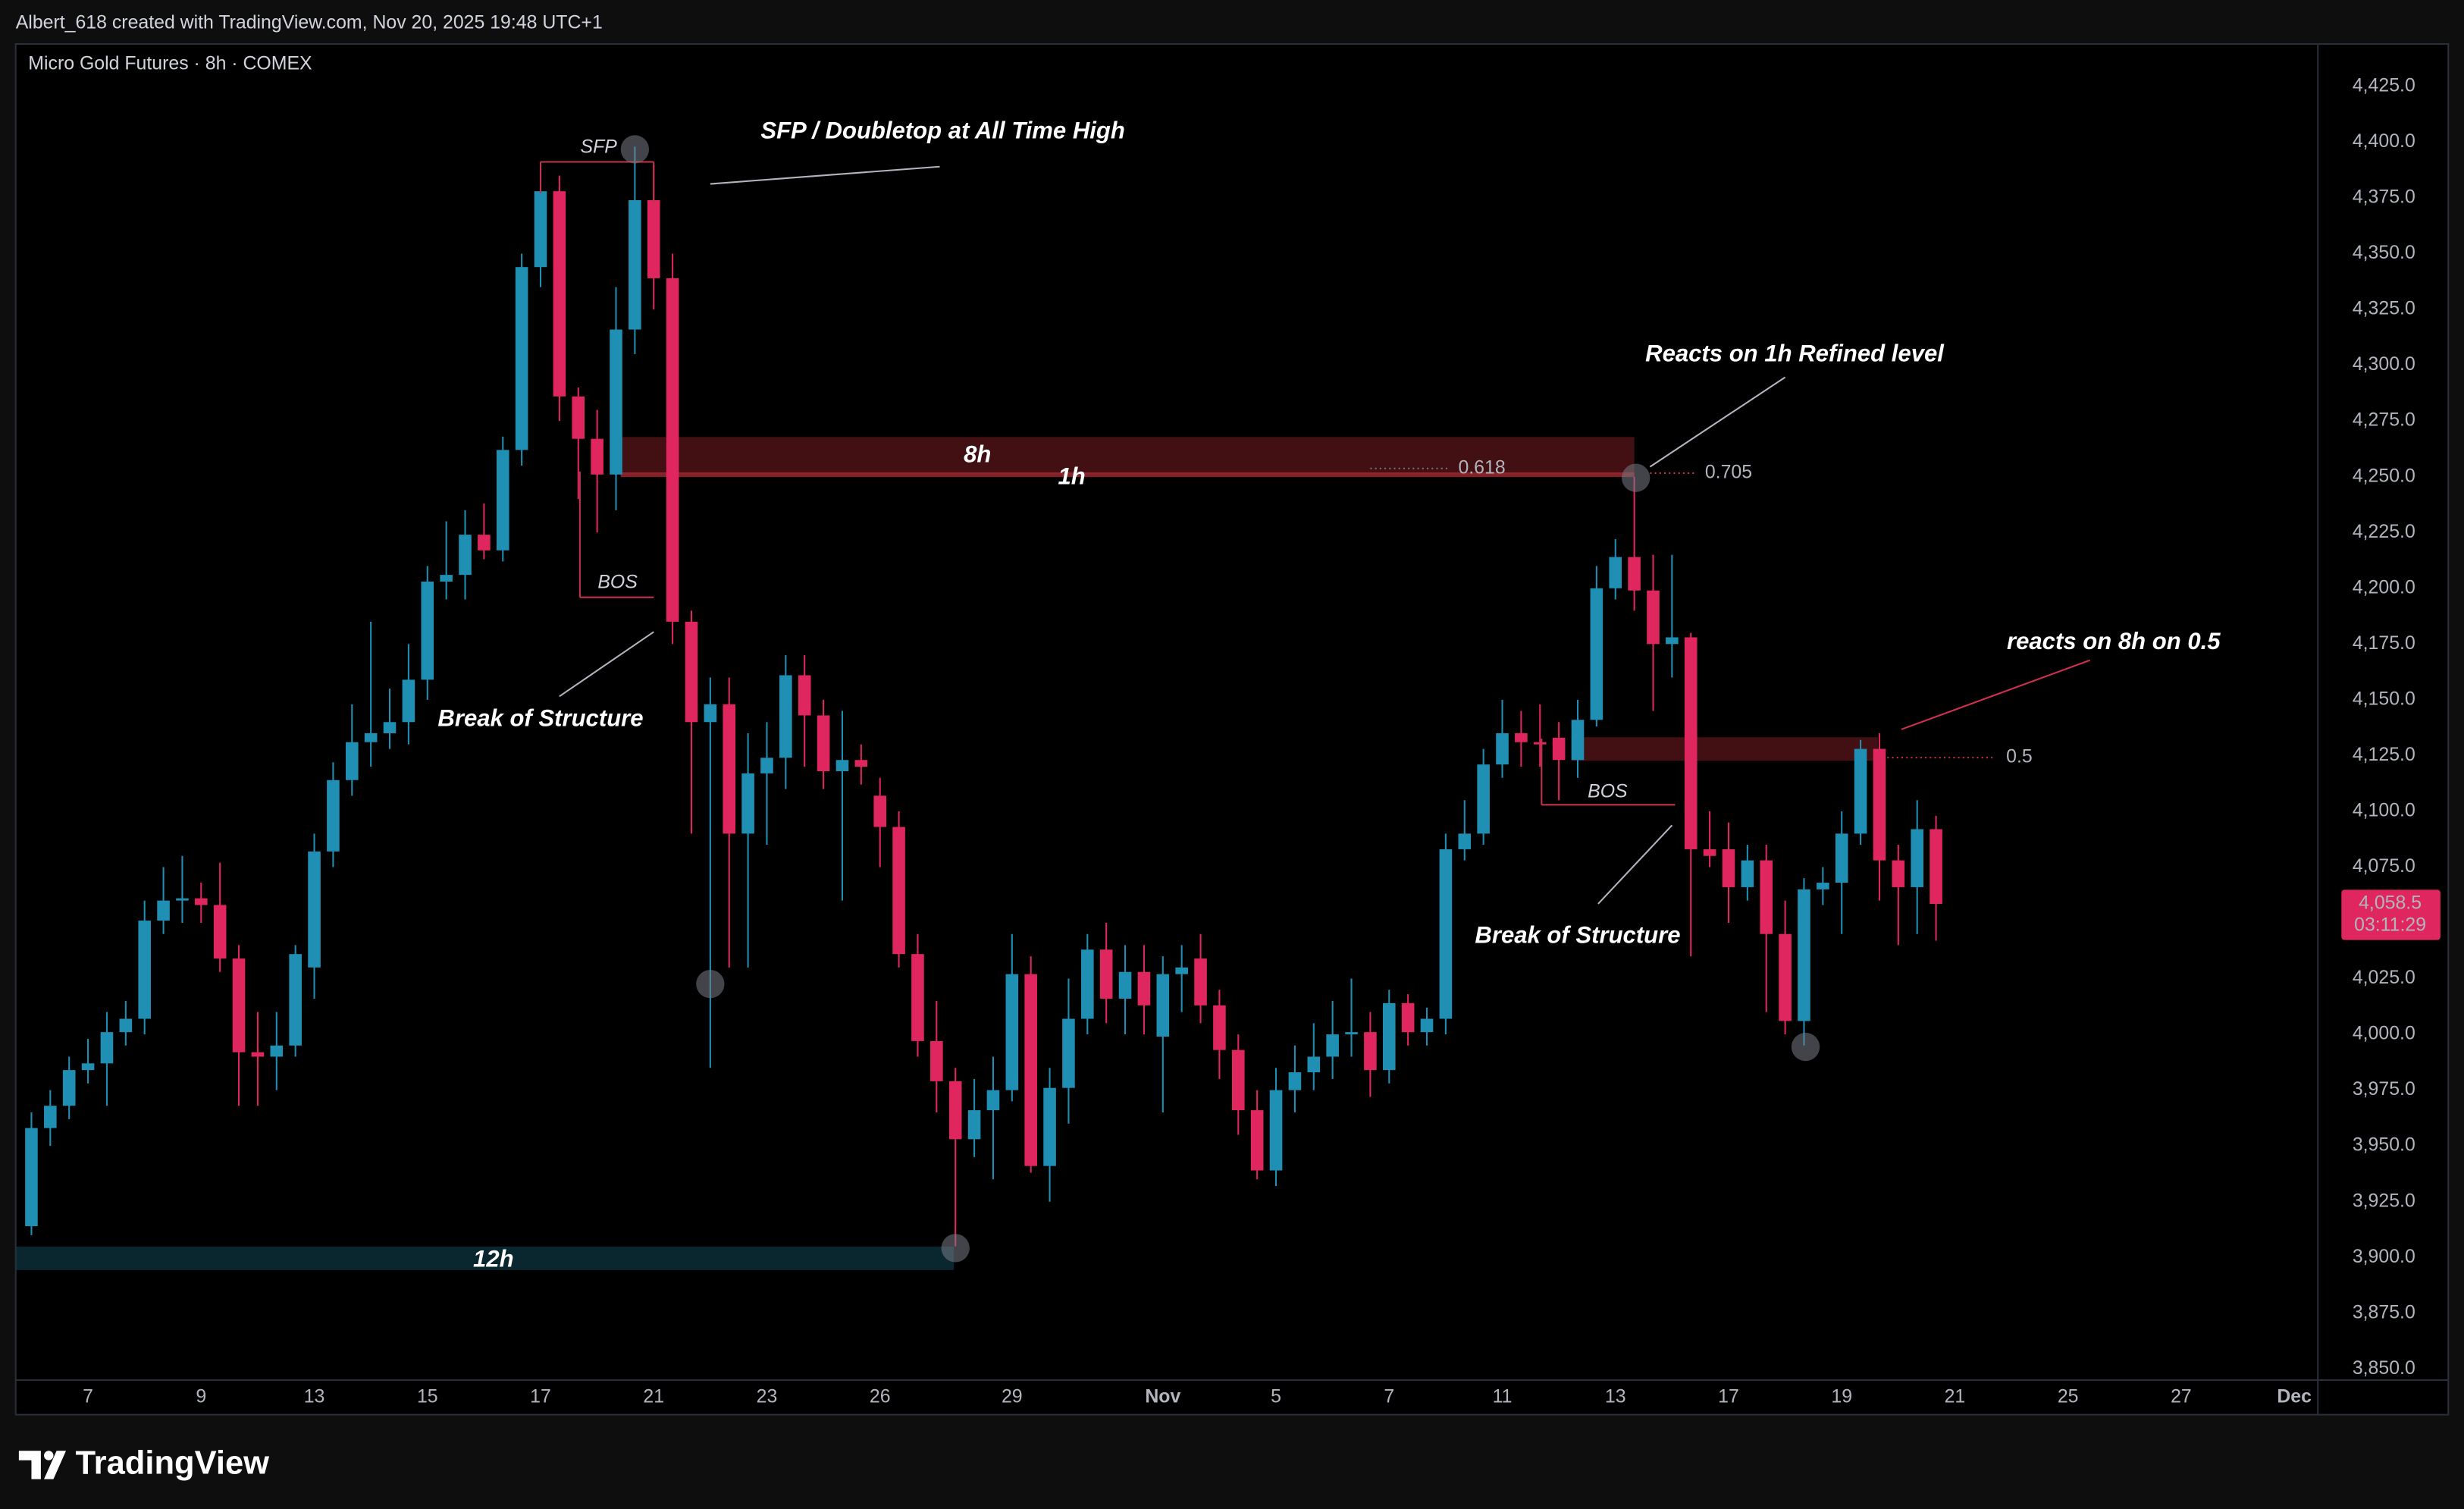  Describe the element at coordinates (1729, 1396) in the screenshot. I see `x-tick-label: 17` at that location.